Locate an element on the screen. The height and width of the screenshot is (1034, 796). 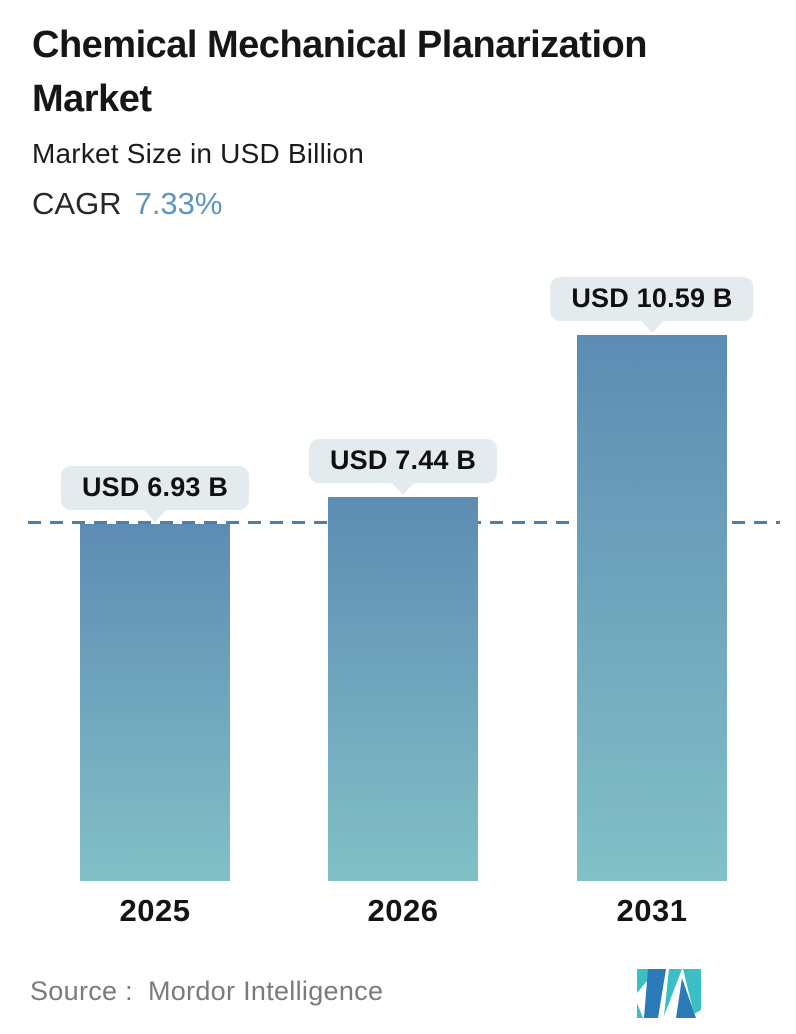
chart-subtitle: Market Size in USD Billion is located at coordinates (198, 153).